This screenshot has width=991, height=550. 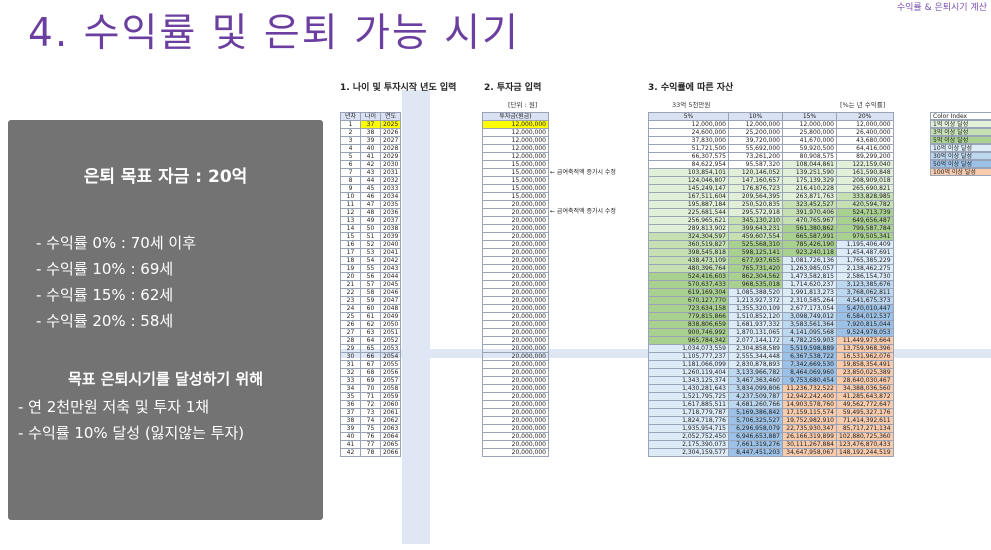 What do you see at coordinates (688, 220) in the screenshot?
I see `table-cell: 256,965,621` at bounding box center [688, 220].